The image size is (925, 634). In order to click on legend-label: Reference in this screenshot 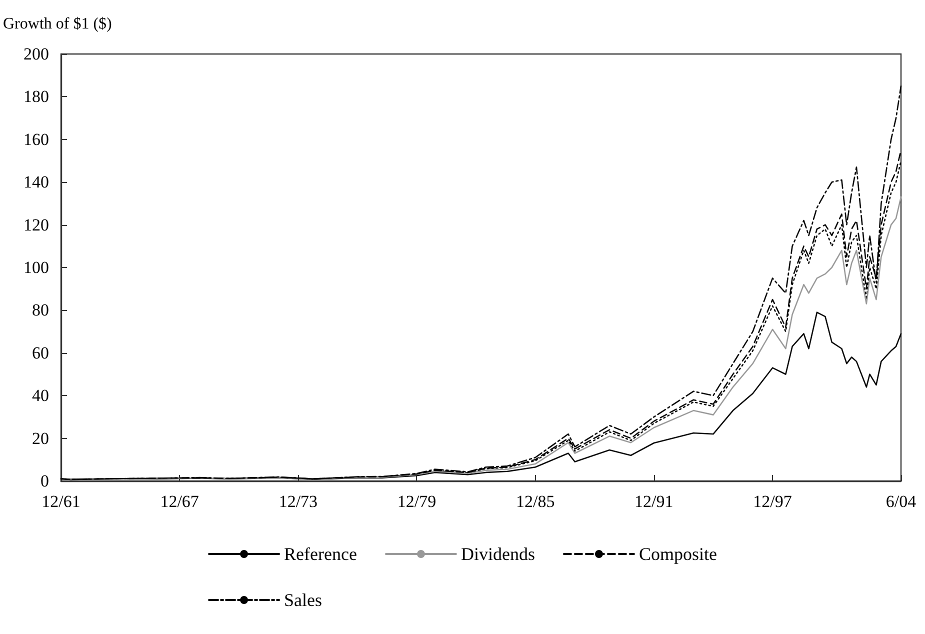, I will do `click(320, 554)`.